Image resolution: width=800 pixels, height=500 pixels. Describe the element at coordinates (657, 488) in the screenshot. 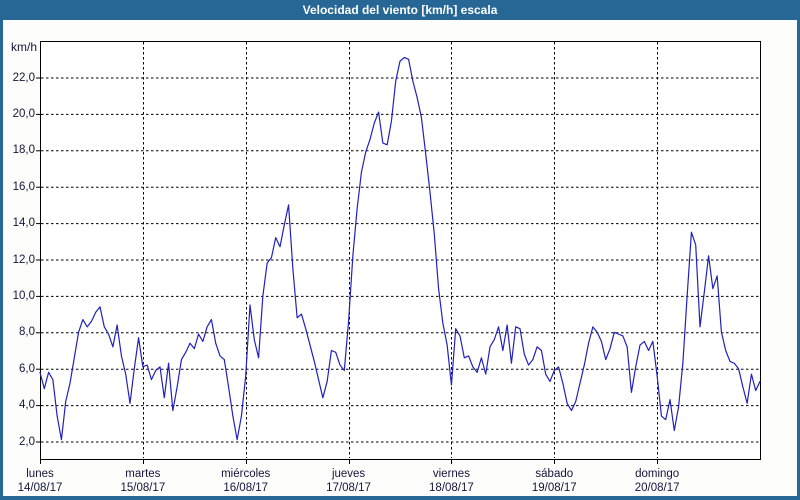

I see `day-date-label: 20/08/17` at that location.